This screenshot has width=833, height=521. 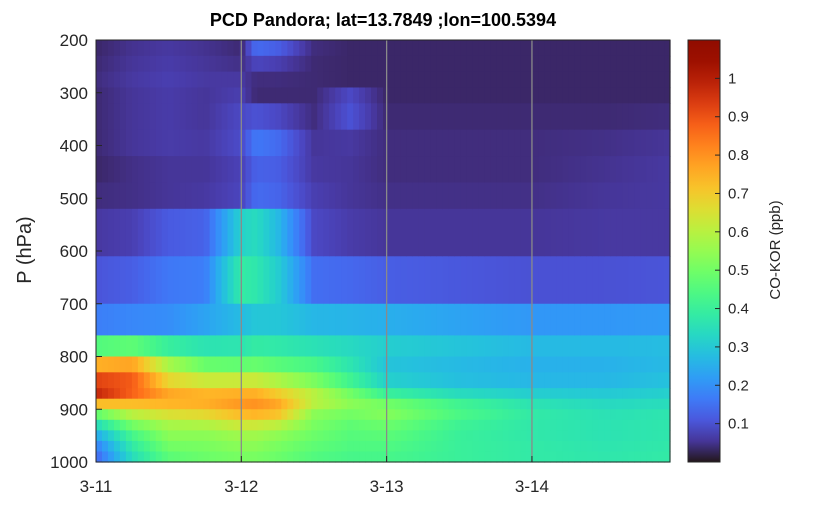 I want to click on colorbar-label: CO-KOR (ppb), so click(x=775, y=249).